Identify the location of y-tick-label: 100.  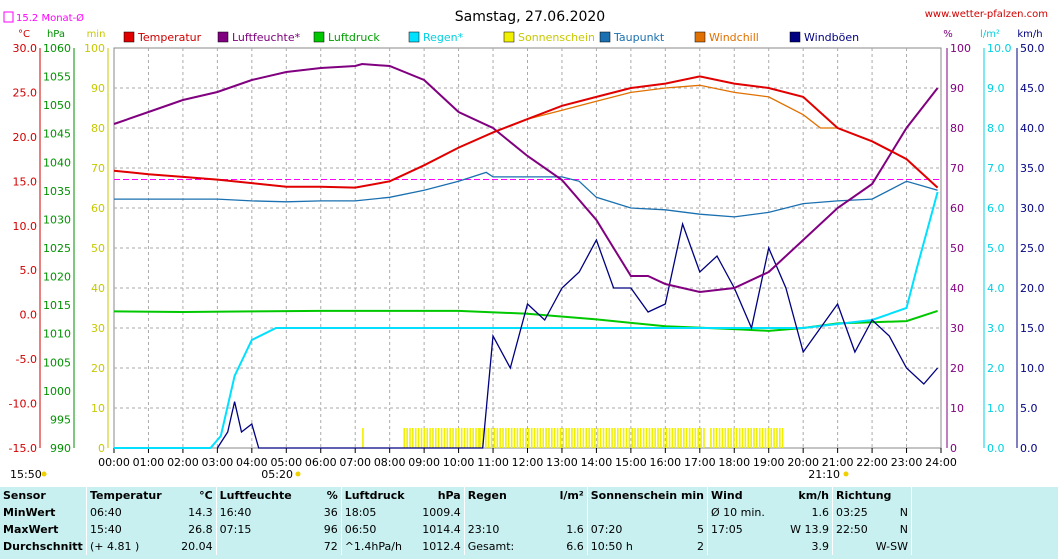
(94, 48).